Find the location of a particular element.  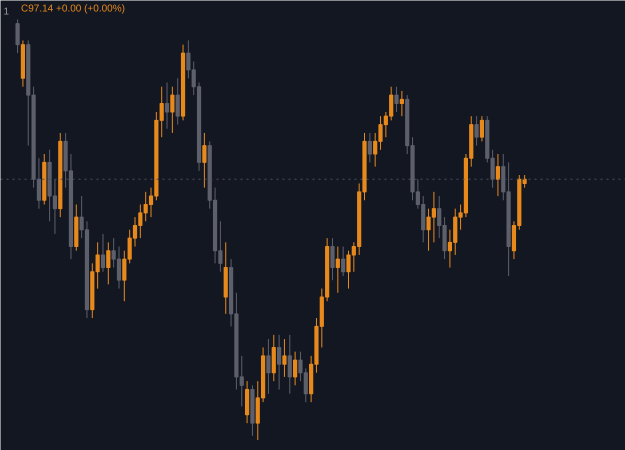

text: C97.14 +0.00 (+0.00%) is located at coordinates (73, 9).